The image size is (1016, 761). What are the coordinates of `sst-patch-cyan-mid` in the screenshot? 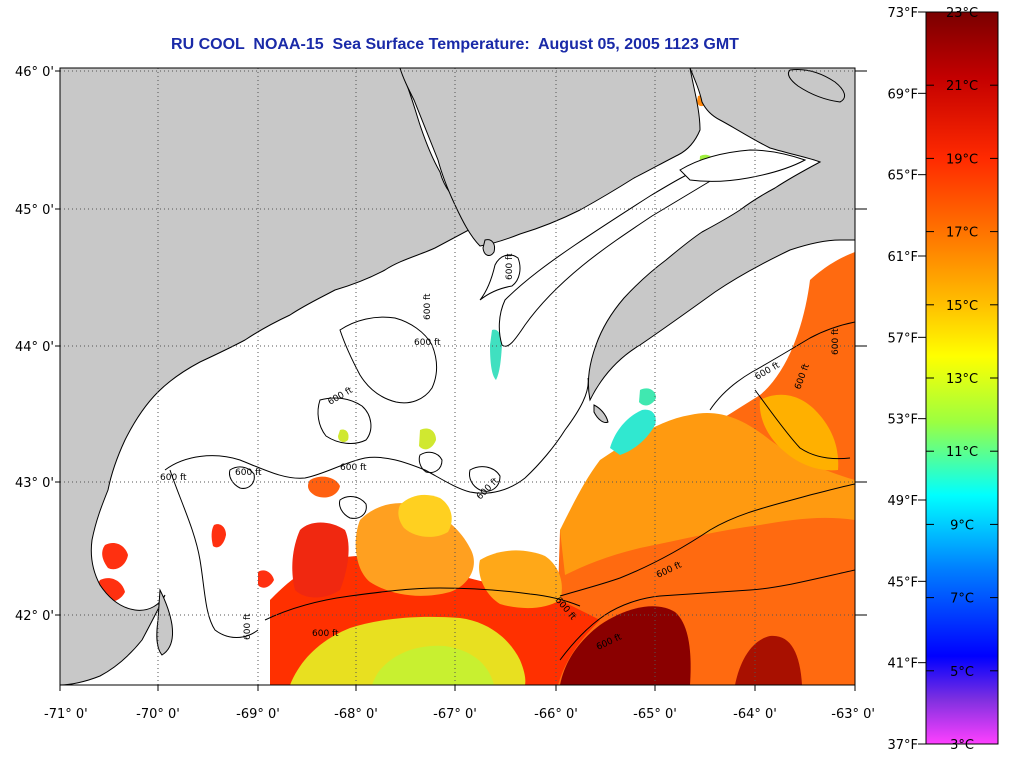 It's located at (647, 397).